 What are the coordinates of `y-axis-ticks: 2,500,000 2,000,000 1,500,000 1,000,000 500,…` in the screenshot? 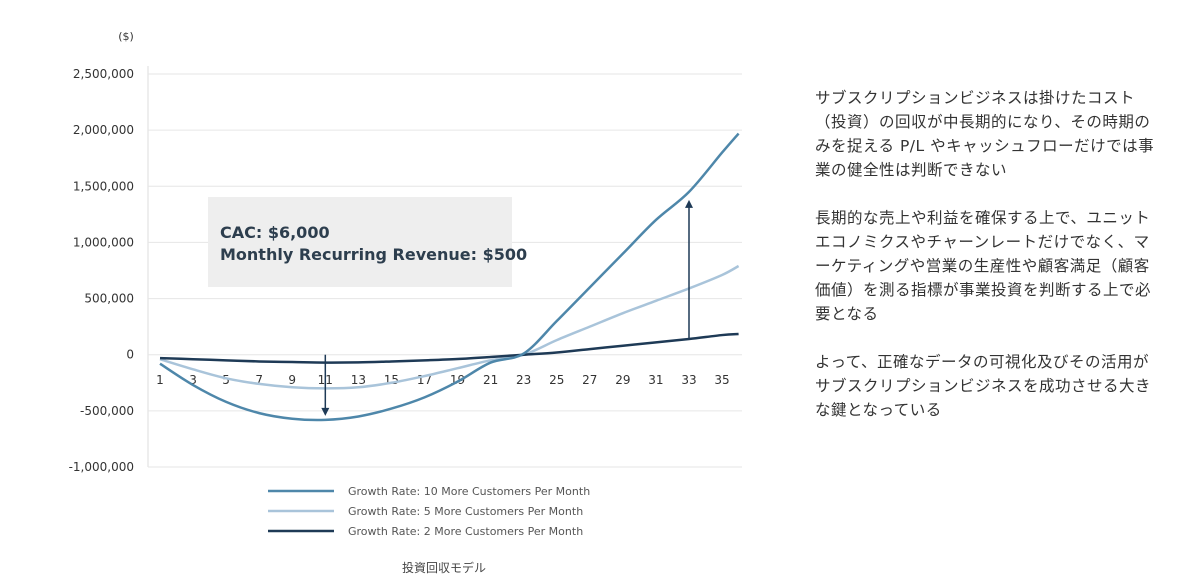 It's located at (101, 270).